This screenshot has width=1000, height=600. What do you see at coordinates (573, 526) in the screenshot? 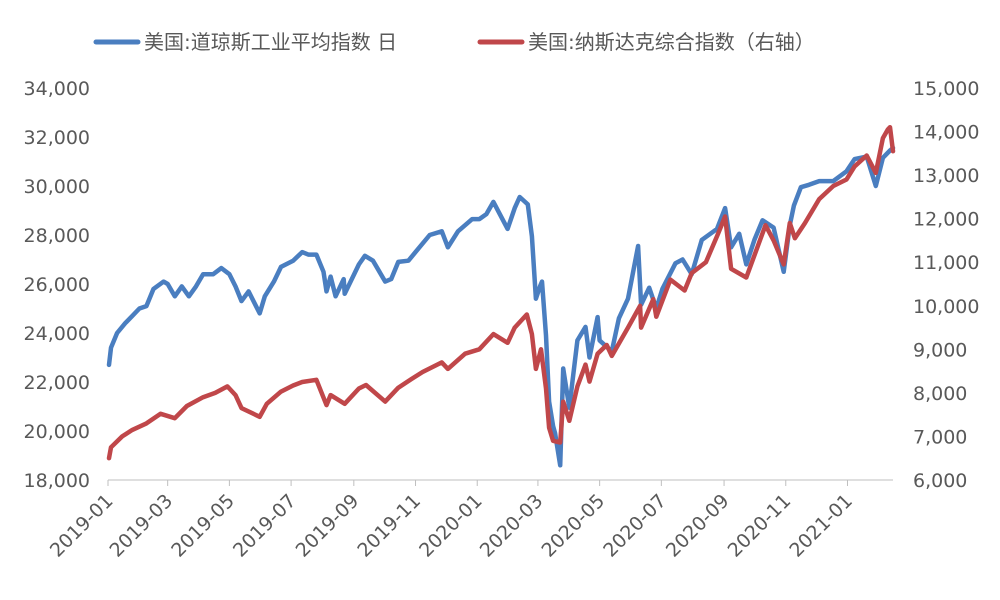
I see `x-tick-label: 2020-05` at bounding box center [573, 526].